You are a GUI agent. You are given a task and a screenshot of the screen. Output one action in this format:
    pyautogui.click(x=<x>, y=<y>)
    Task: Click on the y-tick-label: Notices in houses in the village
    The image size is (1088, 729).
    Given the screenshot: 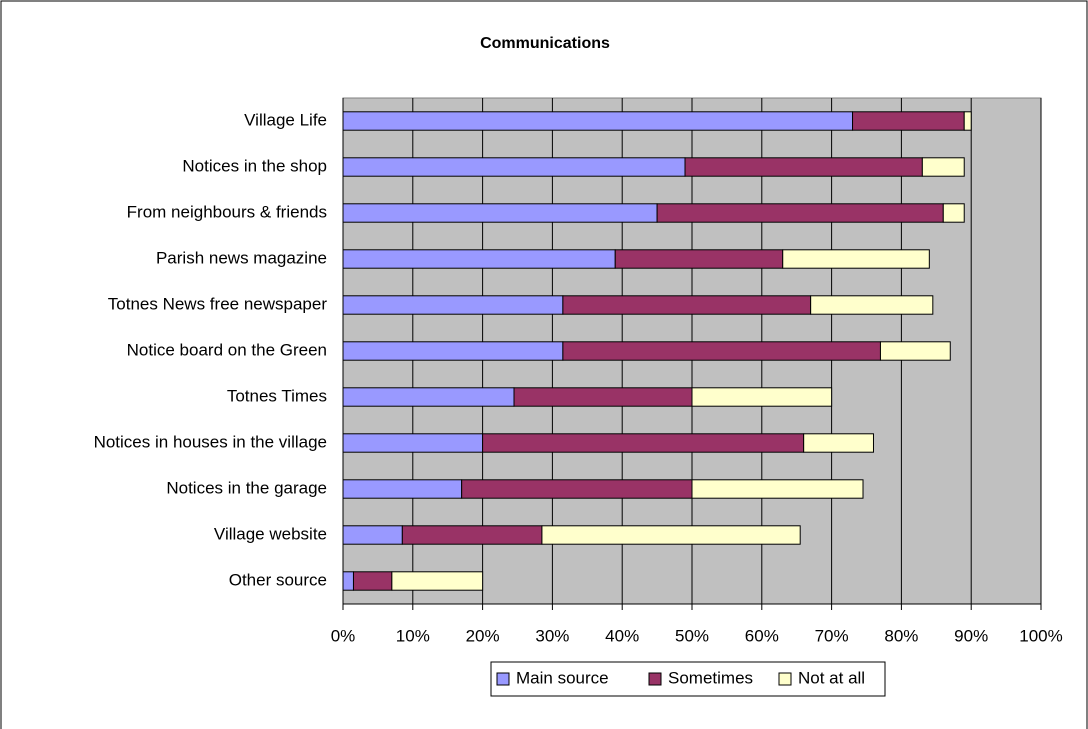 What is the action you would take?
    pyautogui.click(x=210, y=441)
    